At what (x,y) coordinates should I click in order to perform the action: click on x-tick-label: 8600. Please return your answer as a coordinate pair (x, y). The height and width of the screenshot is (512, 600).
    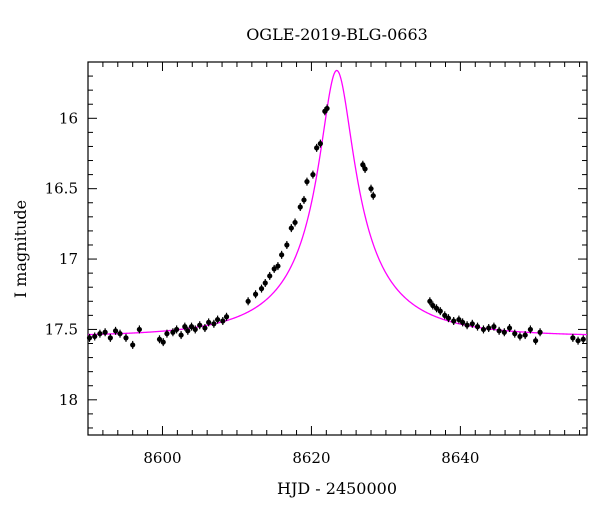
    Looking at the image, I should click on (162, 458).